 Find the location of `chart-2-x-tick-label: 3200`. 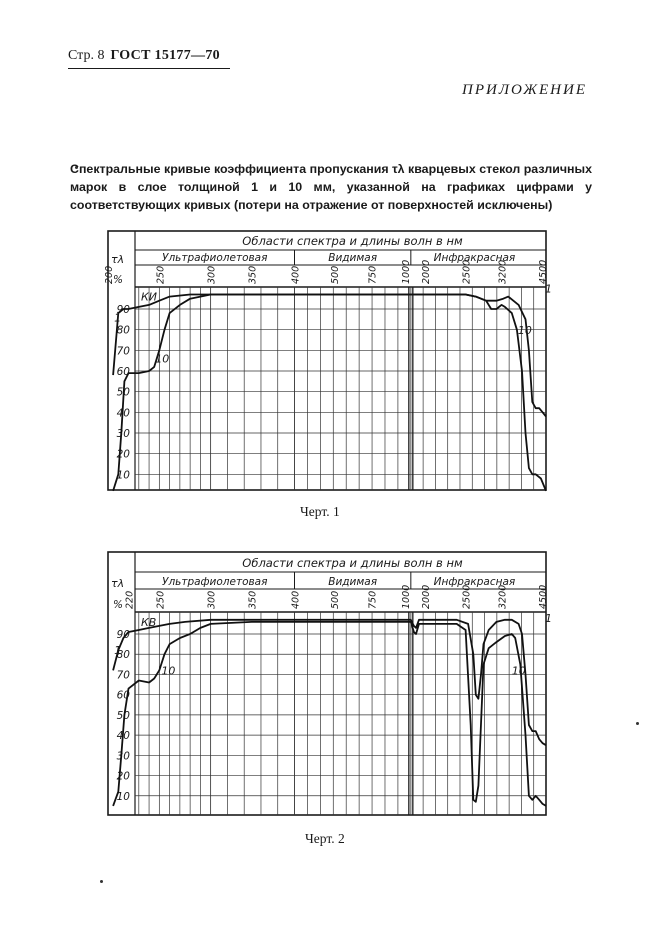

chart-2-x-tick-label: 3200 is located at coordinates (502, 597).